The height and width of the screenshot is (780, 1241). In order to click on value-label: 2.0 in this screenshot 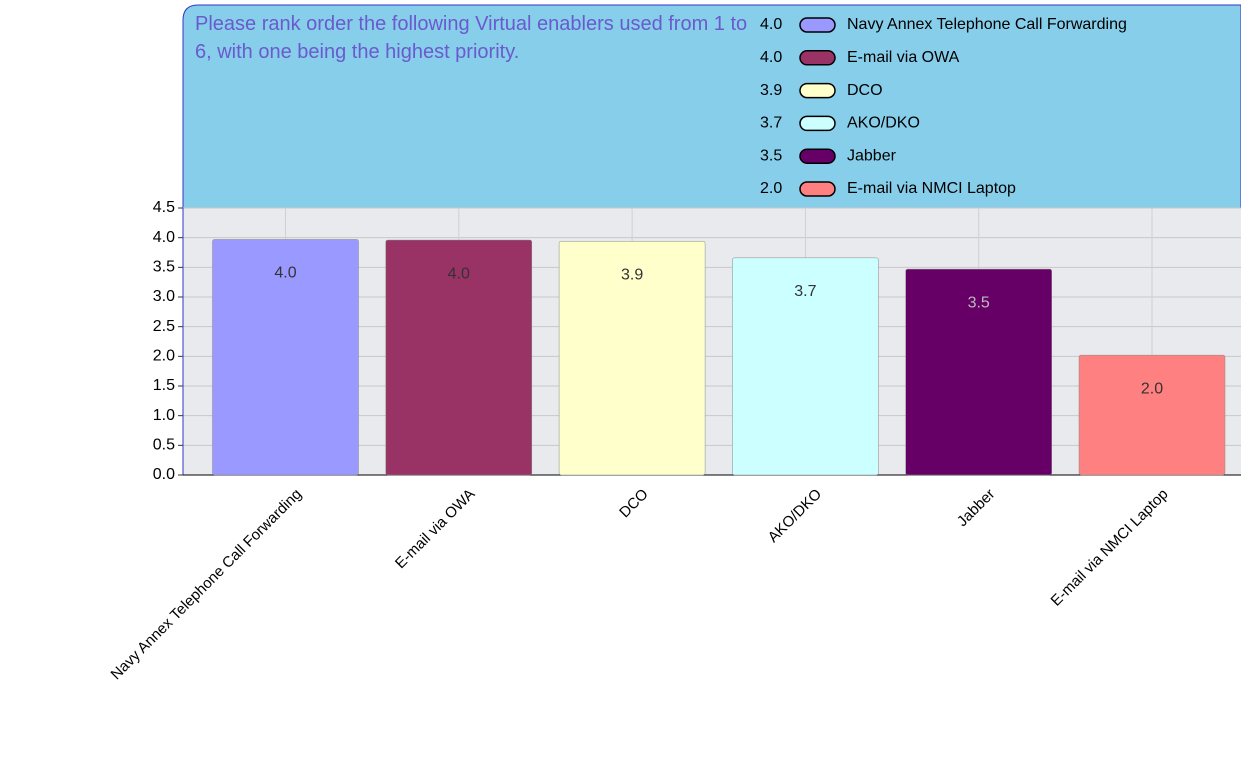, I will do `click(1152, 388)`.